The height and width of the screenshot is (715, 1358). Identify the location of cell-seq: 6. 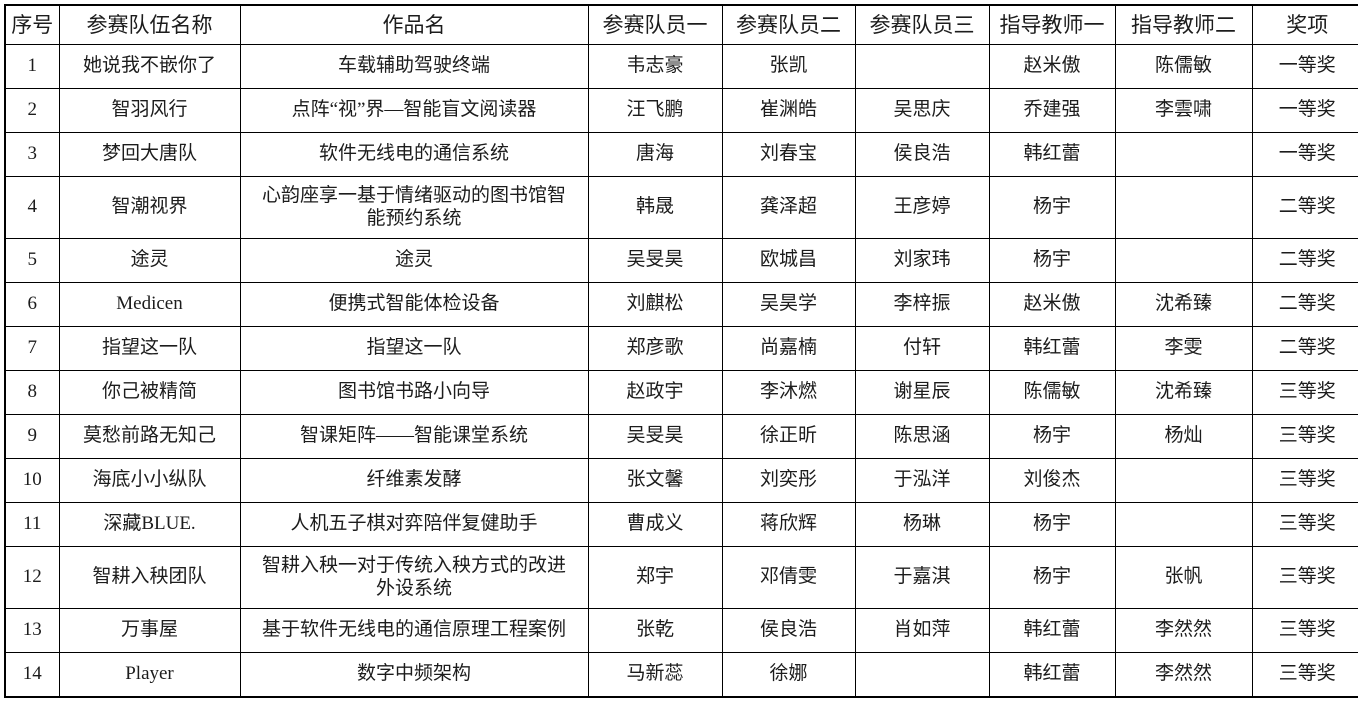
(32, 304).